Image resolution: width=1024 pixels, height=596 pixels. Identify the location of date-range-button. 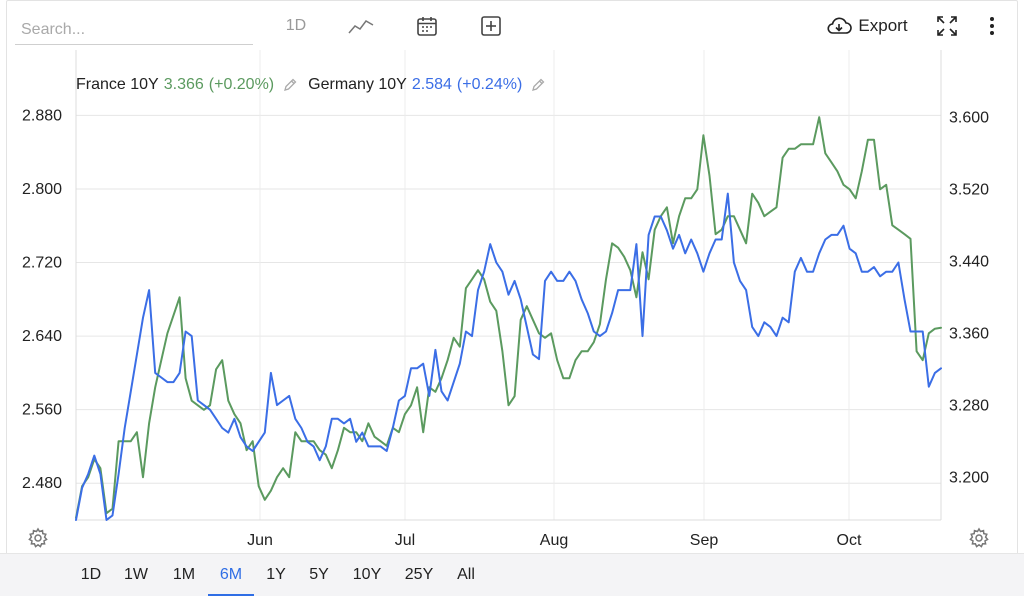
(427, 26).